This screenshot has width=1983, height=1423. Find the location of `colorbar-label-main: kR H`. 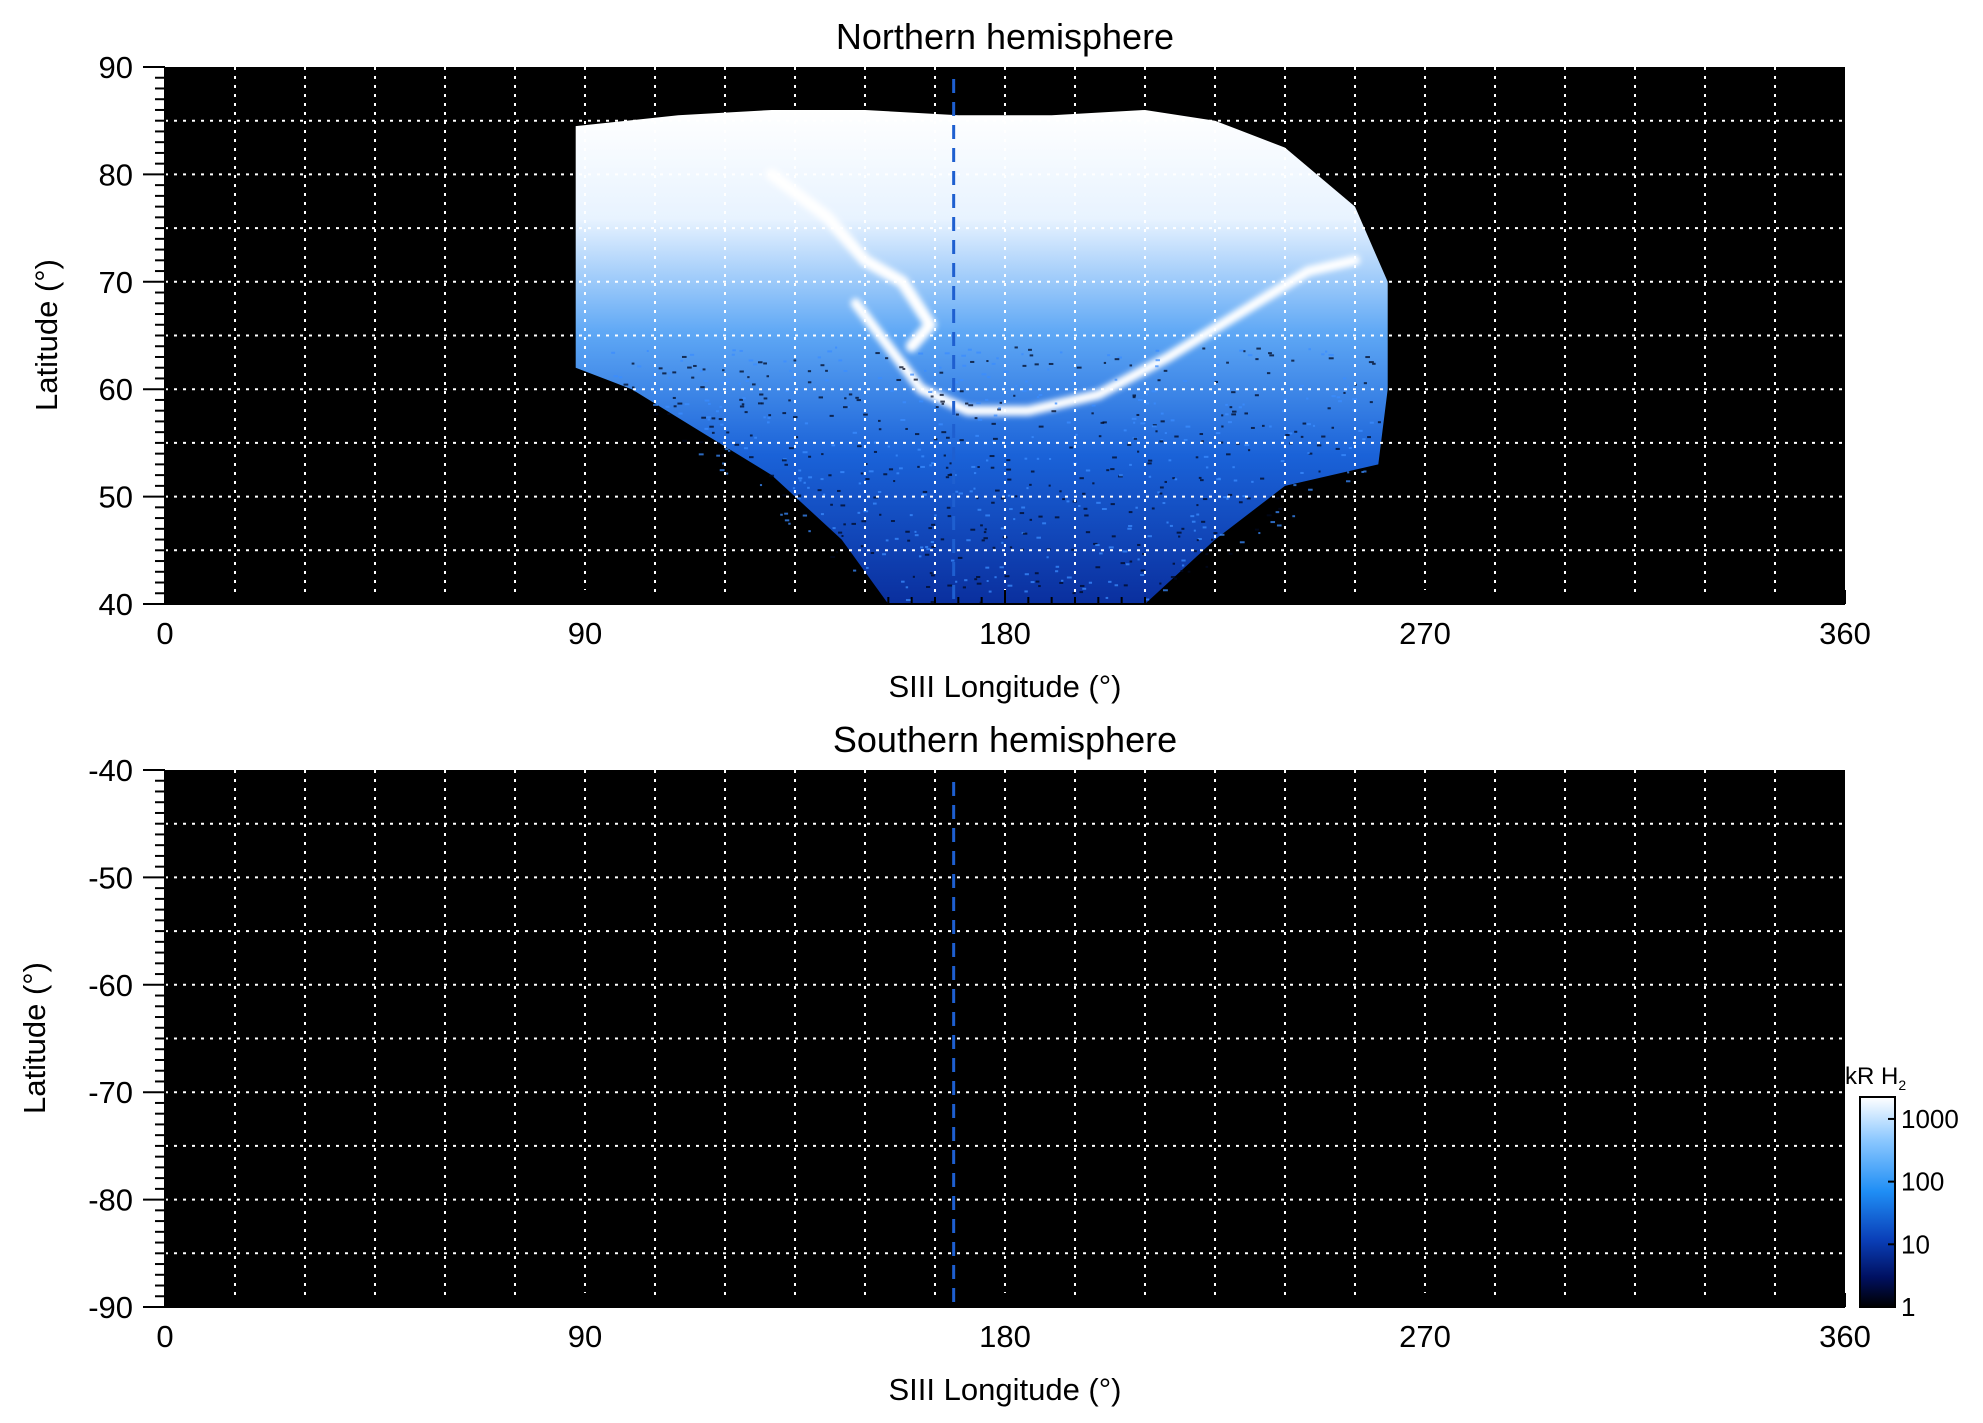

colorbar-label-main: kR H is located at coordinates (1871, 1076).